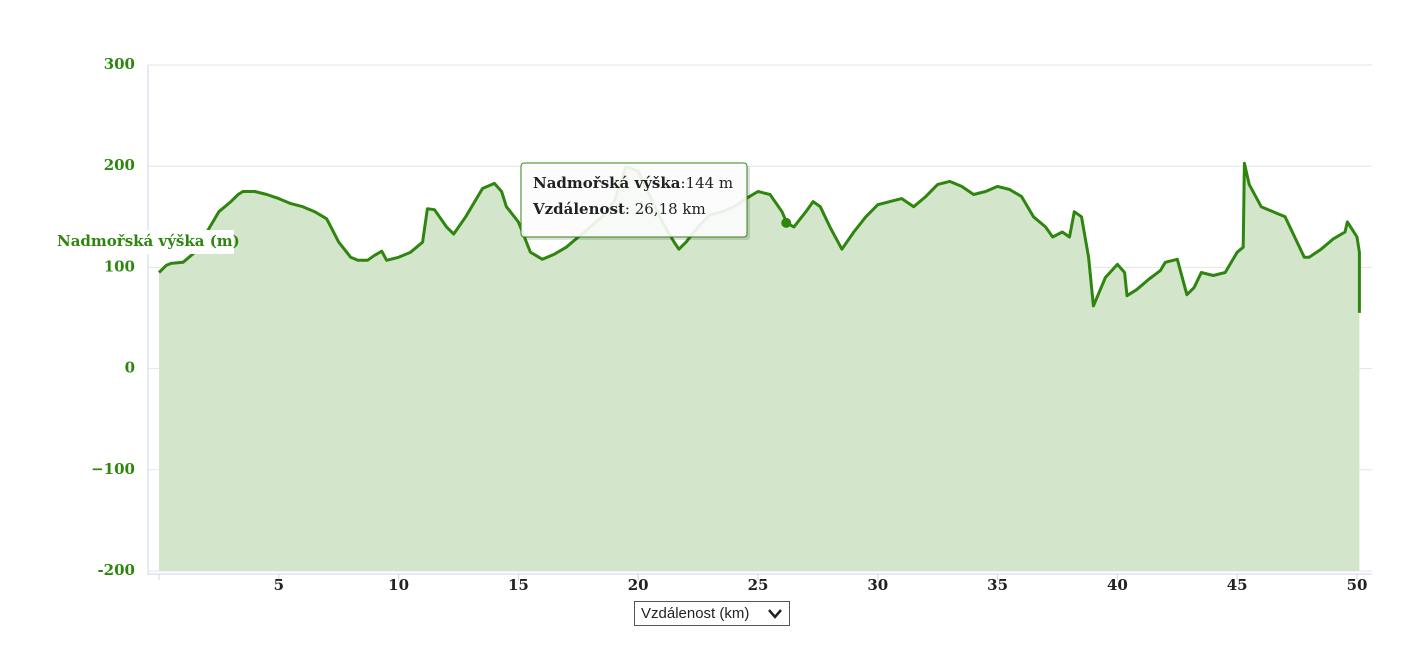 The width and height of the screenshot is (1425, 662). What do you see at coordinates (578, 209) in the screenshot?
I see `tooltip-name: Vzdálenost` at bounding box center [578, 209].